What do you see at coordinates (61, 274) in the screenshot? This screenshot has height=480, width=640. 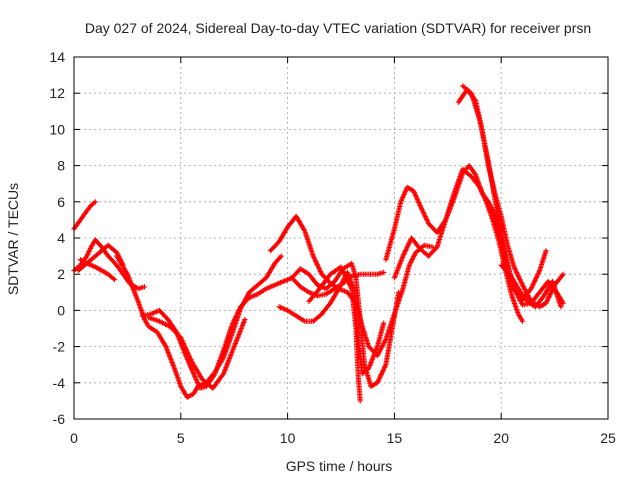 I see `y-tick-label: 2` at bounding box center [61, 274].